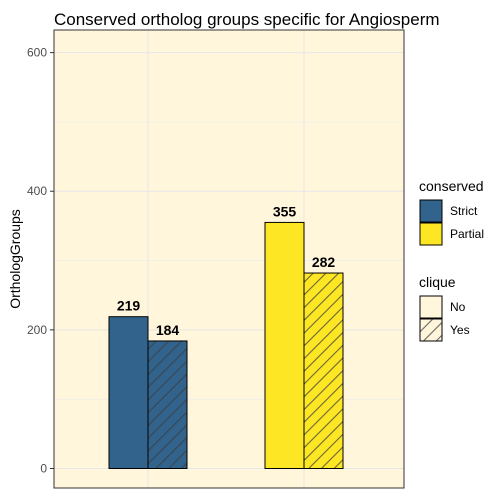  What do you see at coordinates (37, 330) in the screenshot?
I see `y-tick-label: 200` at bounding box center [37, 330].